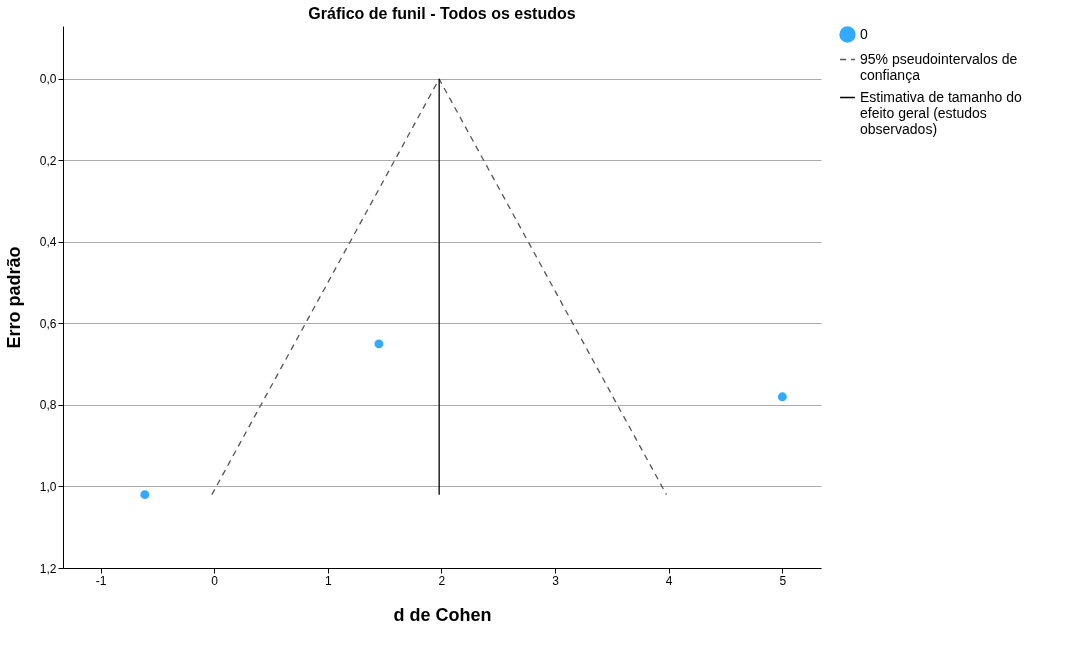 The height and width of the screenshot is (647, 1080). What do you see at coordinates (48, 487) in the screenshot?
I see `y-tick-label: 1,0` at bounding box center [48, 487].